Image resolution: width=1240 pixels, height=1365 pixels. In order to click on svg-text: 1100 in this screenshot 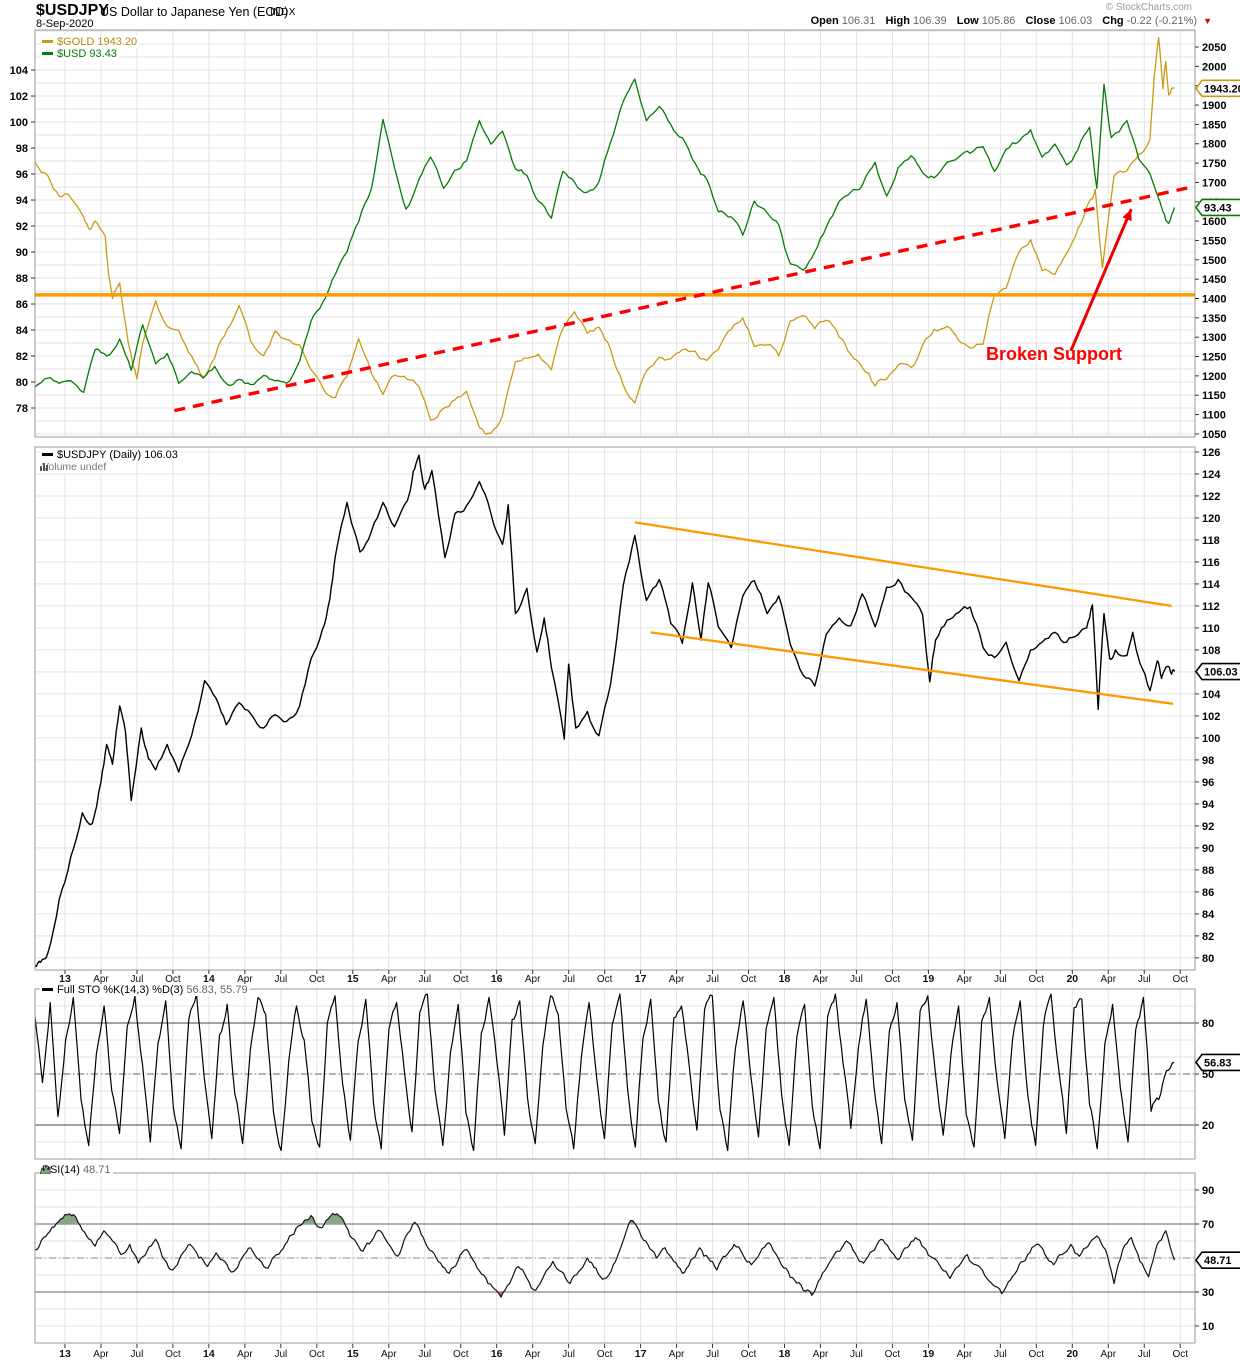, I will do `click(1214, 416)`.